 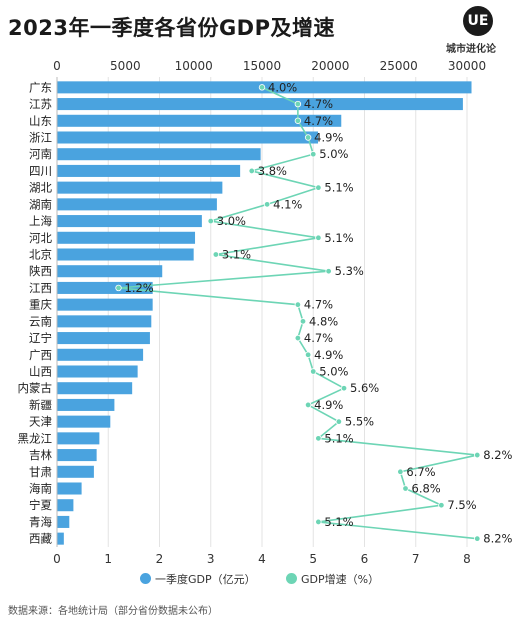 I want to click on growth-data-label: 4.8%, so click(x=323, y=321).